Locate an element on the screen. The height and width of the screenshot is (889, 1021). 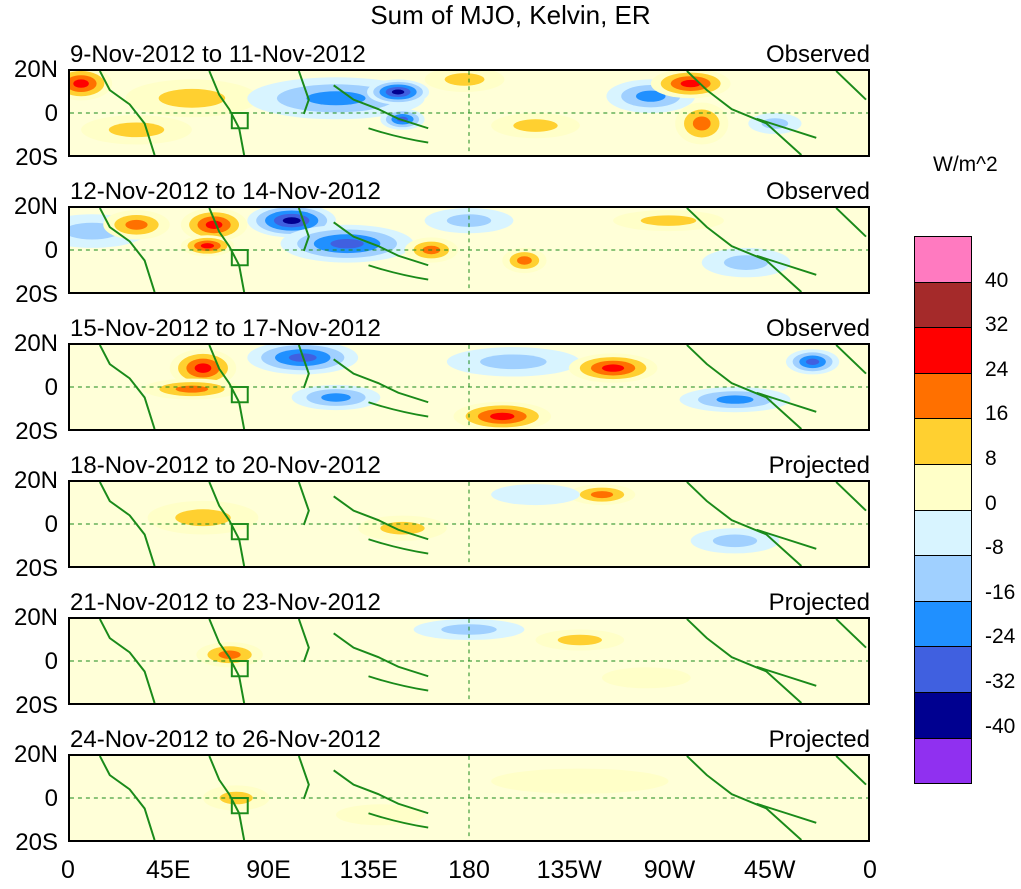
colorbar-tick-label: -16 is located at coordinates (1000, 592).